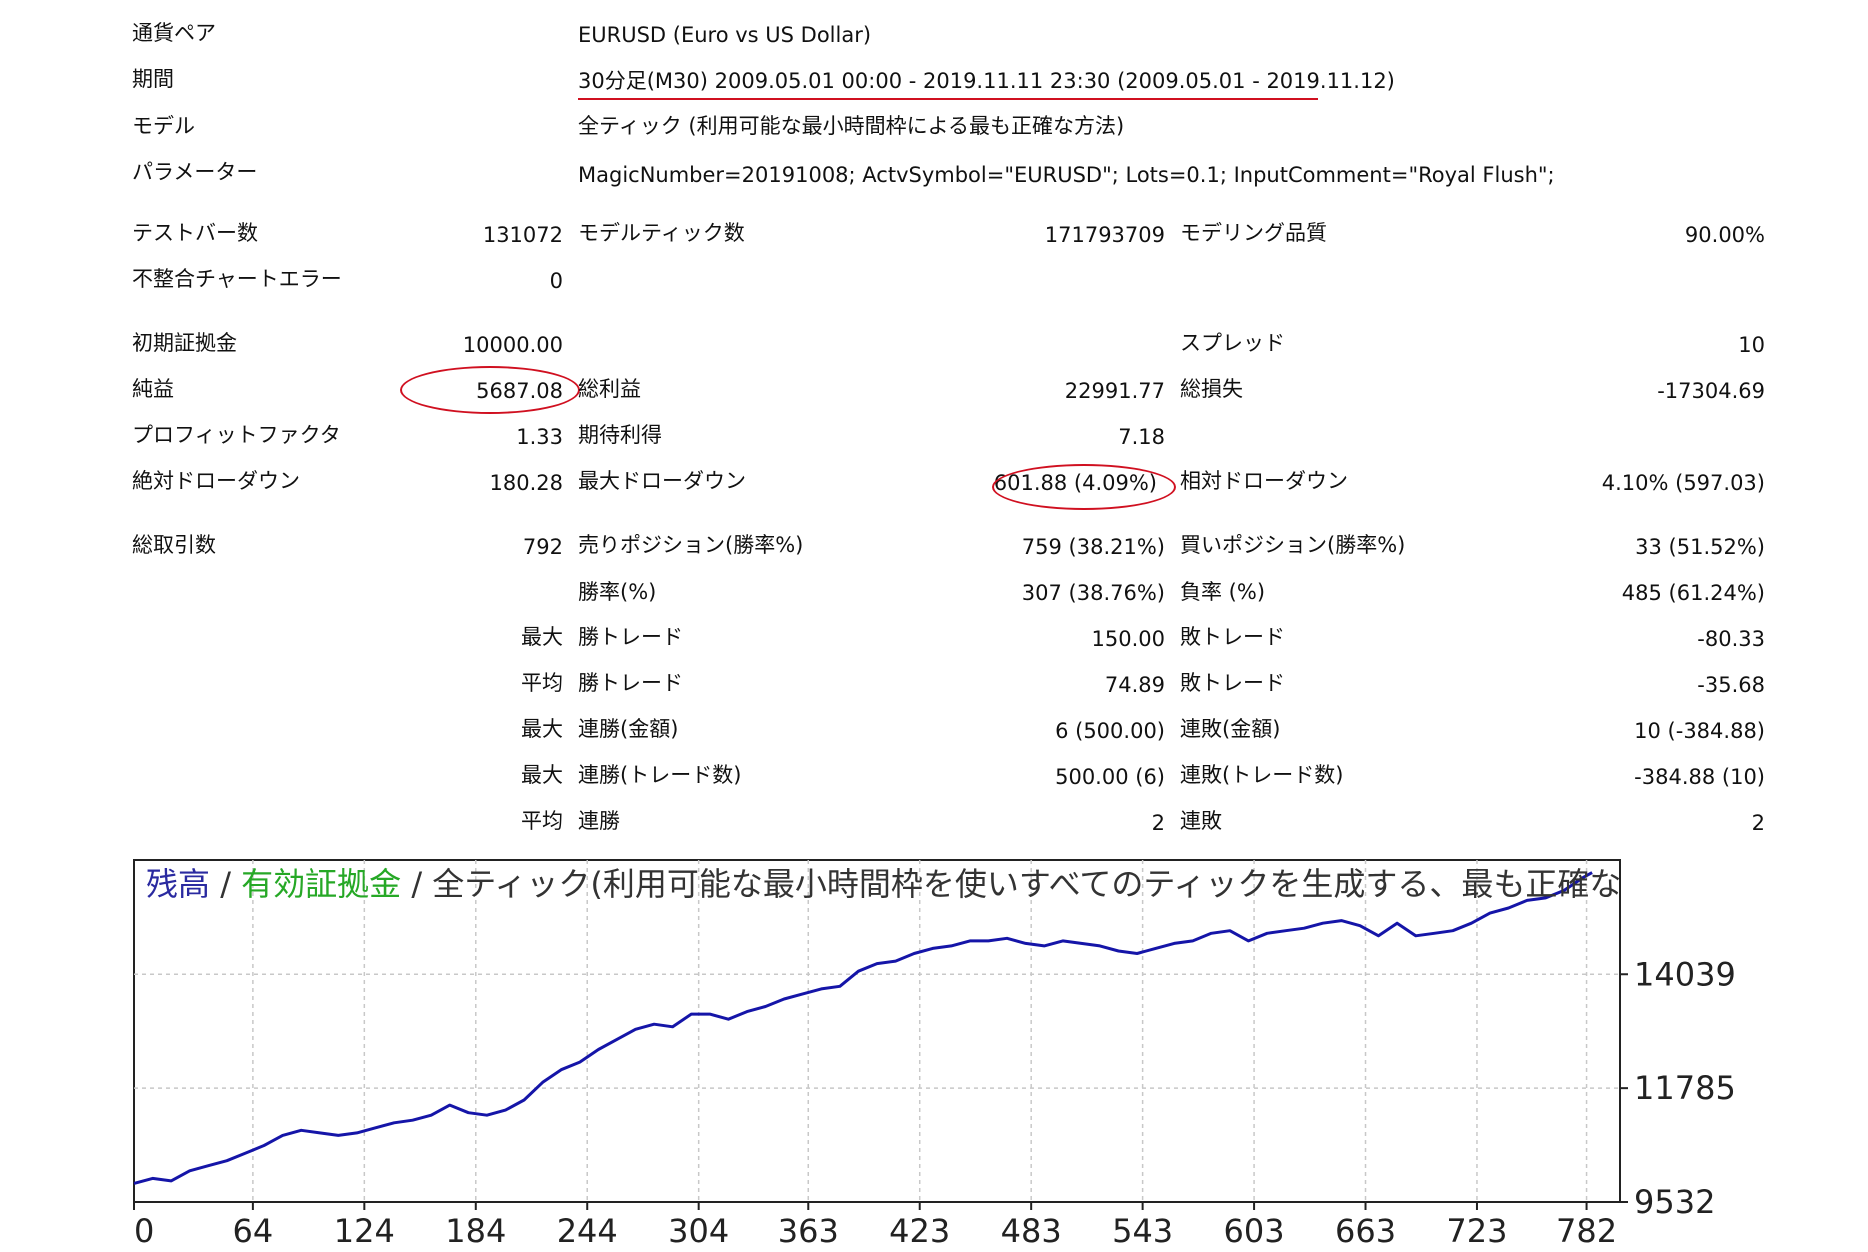 The width and height of the screenshot is (1868, 1252). I want to click on bars-label: テストバー数, so click(195, 233).